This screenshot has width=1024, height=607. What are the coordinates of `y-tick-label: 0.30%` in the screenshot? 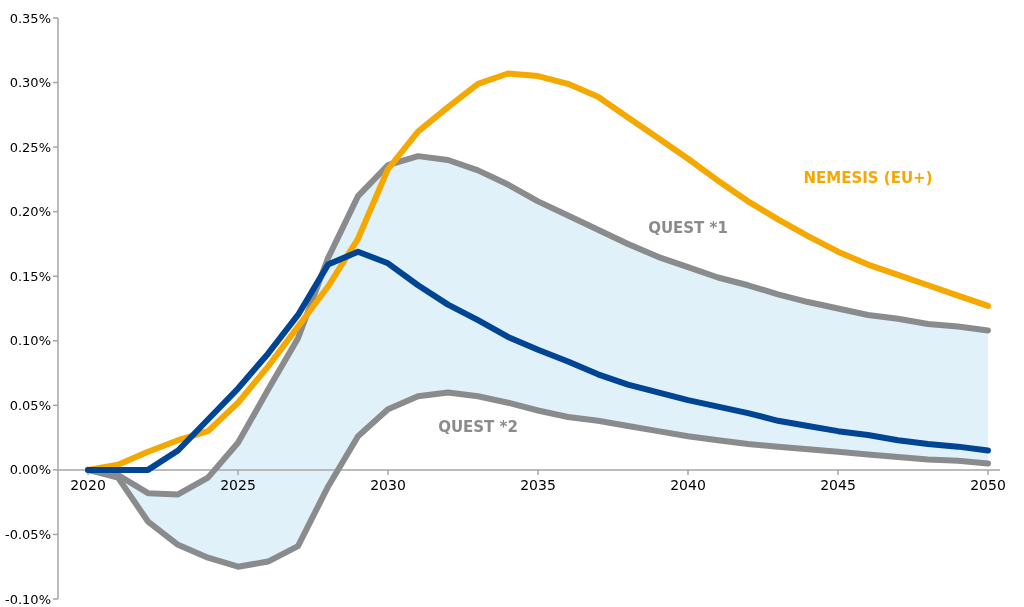 It's located at (30, 83).